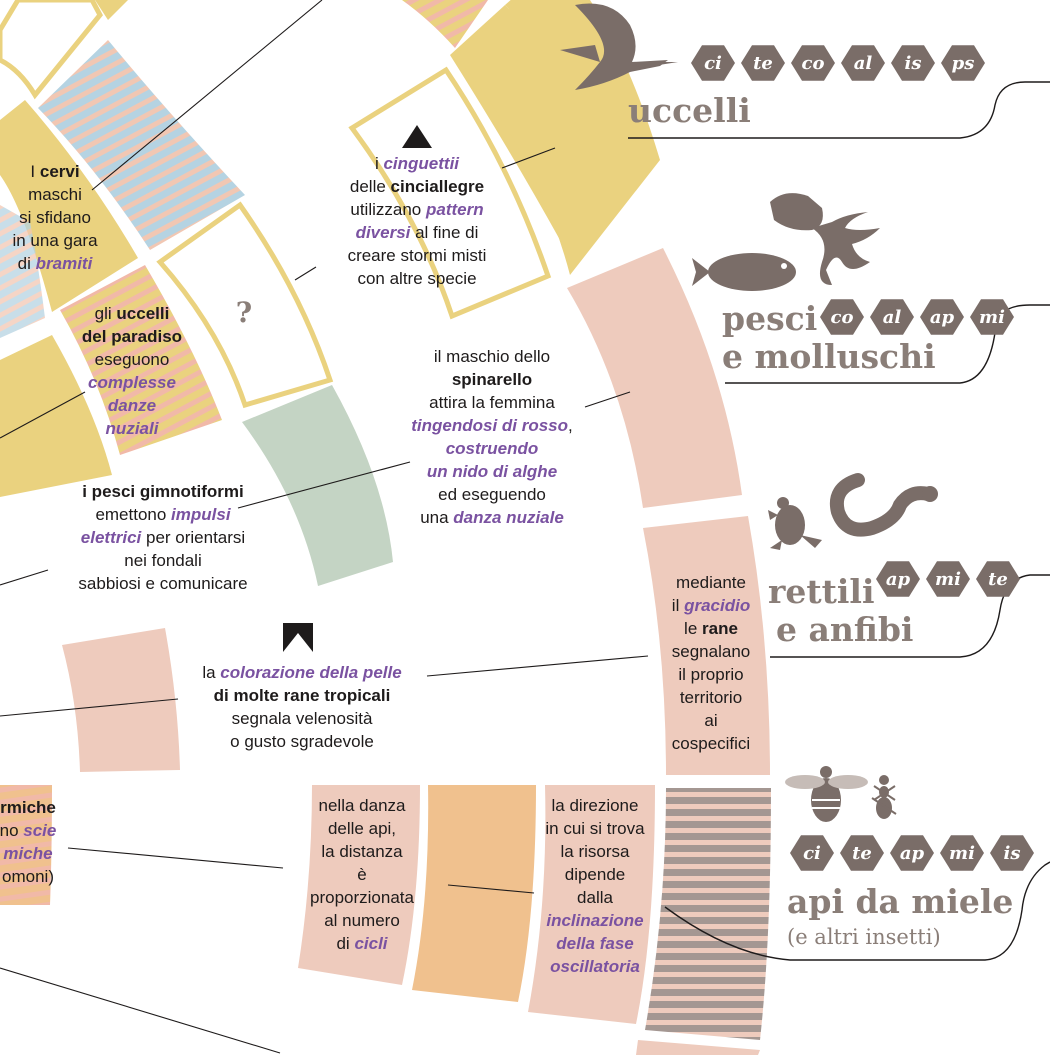 The image size is (1050, 1055). Describe the element at coordinates (39, 830) in the screenshot. I see `annotation-run: scie` at that location.